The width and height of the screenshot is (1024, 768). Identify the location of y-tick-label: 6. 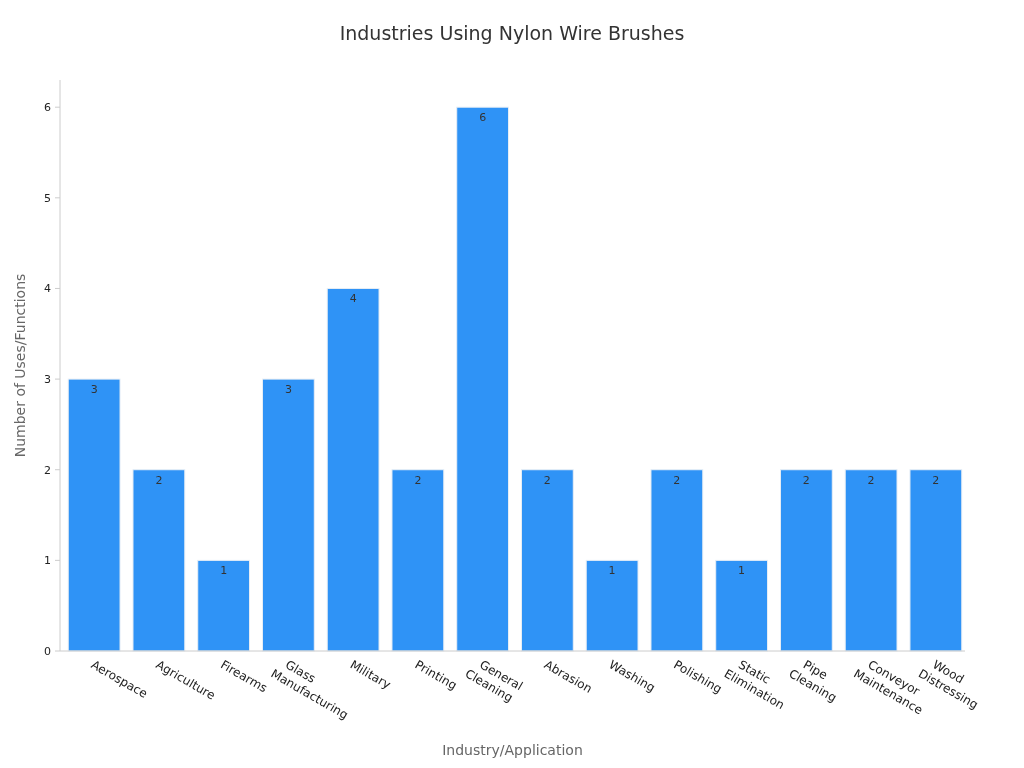
(47, 108).